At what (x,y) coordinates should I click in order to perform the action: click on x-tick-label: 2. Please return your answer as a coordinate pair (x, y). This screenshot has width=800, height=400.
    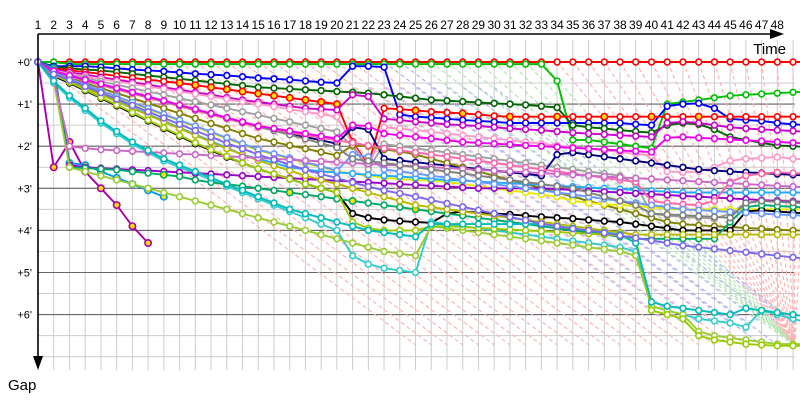
    Looking at the image, I should click on (53, 25).